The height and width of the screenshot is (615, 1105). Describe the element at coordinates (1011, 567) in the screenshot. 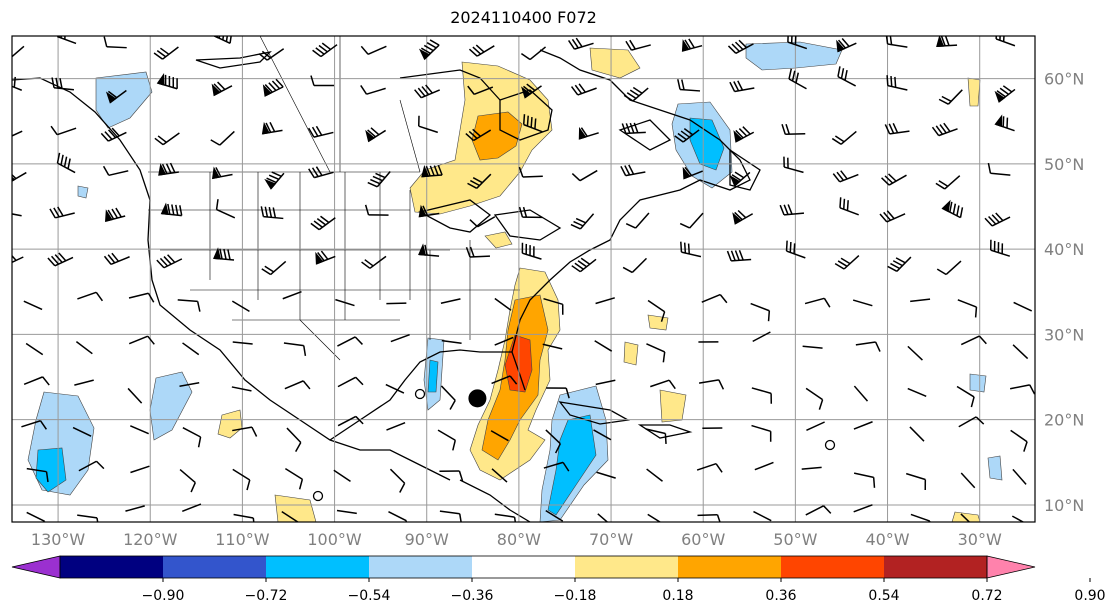

I see `colorbar-extend-high` at that location.